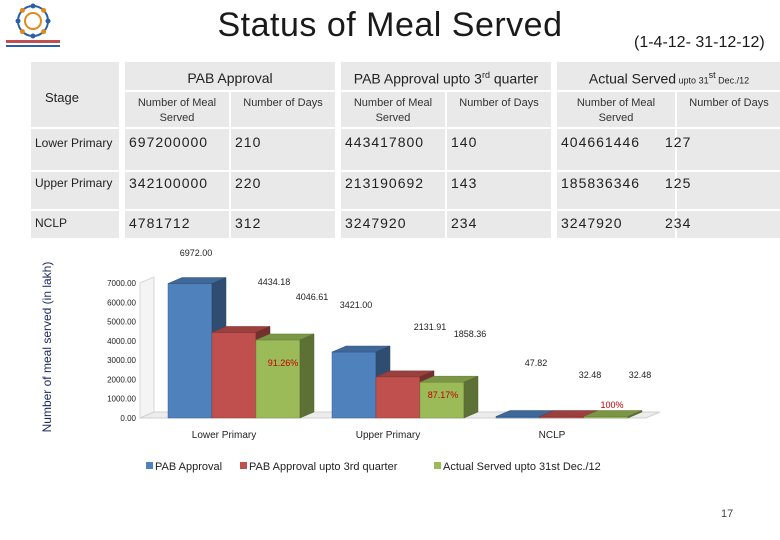  What do you see at coordinates (669, 78) in the screenshot?
I see `group-header-actual: Actual Served upto 31st Dec./12` at bounding box center [669, 78].